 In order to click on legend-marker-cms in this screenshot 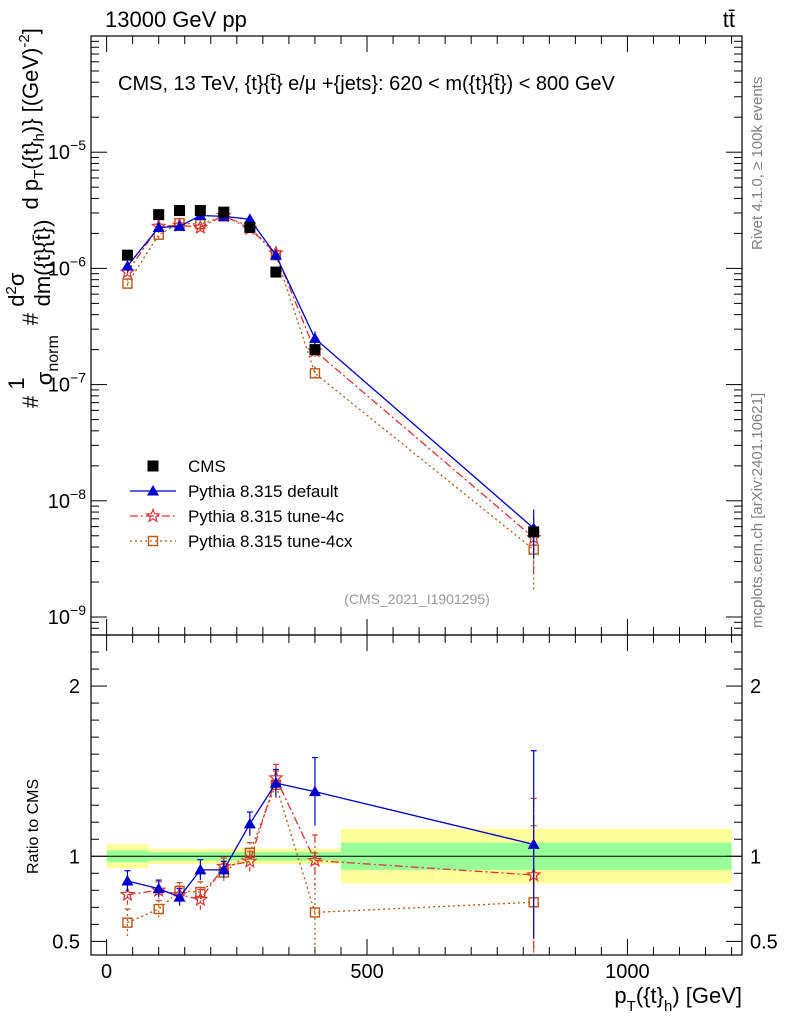, I will do `click(153, 466)`.